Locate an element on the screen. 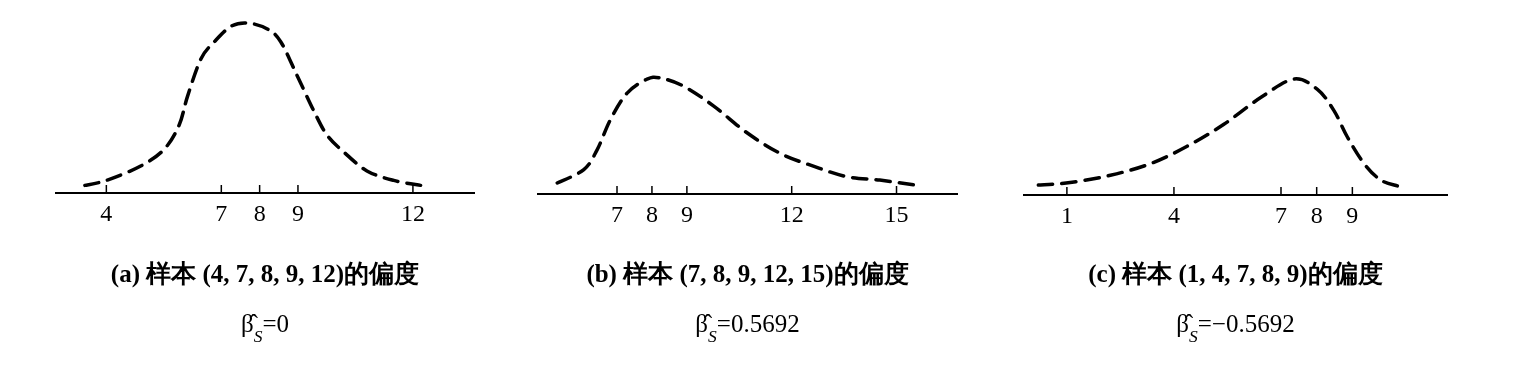 This screenshot has width=1528, height=376. text: β̂$_{S}$=0.5692 is located at coordinates (747, 328).